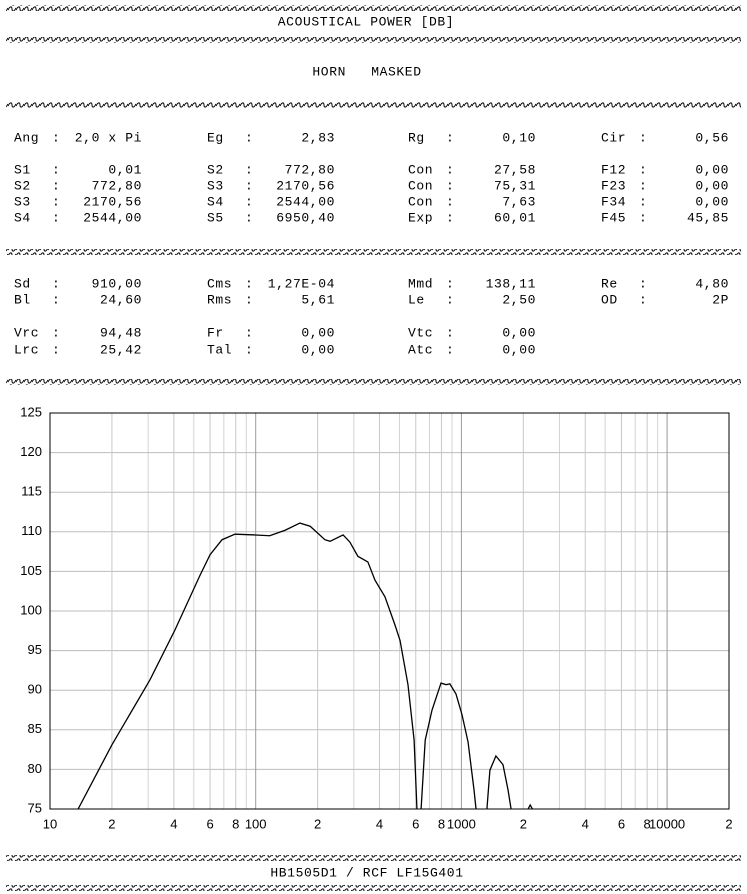 This screenshot has width=747, height=894. What do you see at coordinates (318, 137) in the screenshot?
I see `param-value: 2,83` at bounding box center [318, 137].